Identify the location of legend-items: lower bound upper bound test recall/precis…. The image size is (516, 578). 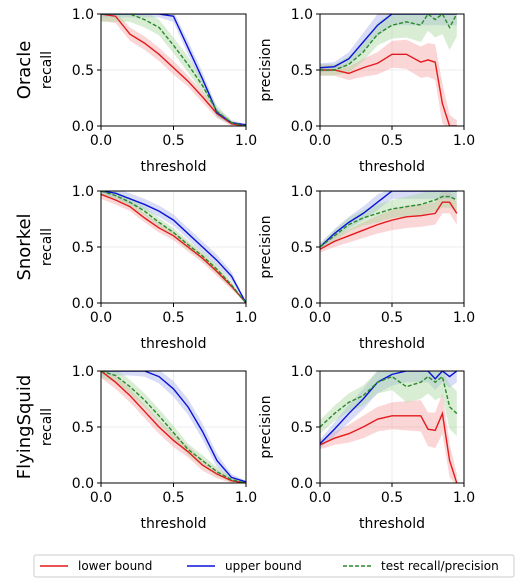
(269, 566).